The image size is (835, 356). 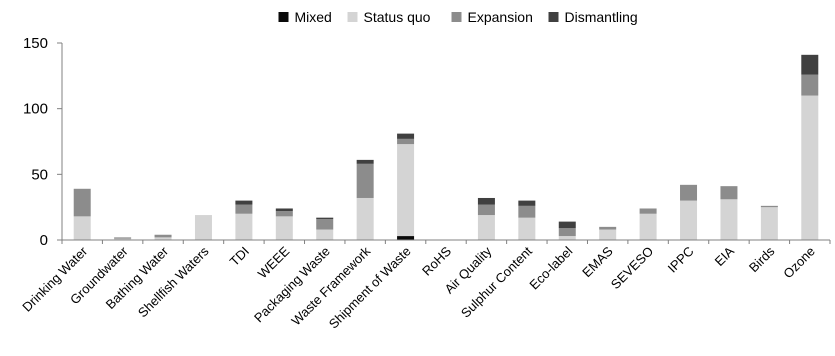 What do you see at coordinates (597, 261) in the screenshot?
I see `x-tick-label-emas: EMAS` at bounding box center [597, 261].